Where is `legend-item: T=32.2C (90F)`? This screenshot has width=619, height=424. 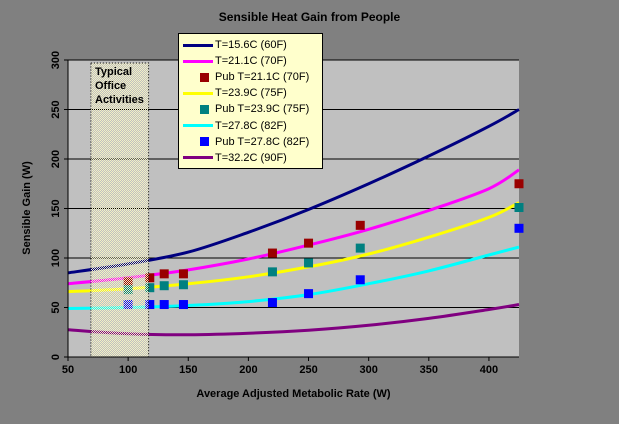 legend-item: T=32.2C (90F) is located at coordinates (250, 158).